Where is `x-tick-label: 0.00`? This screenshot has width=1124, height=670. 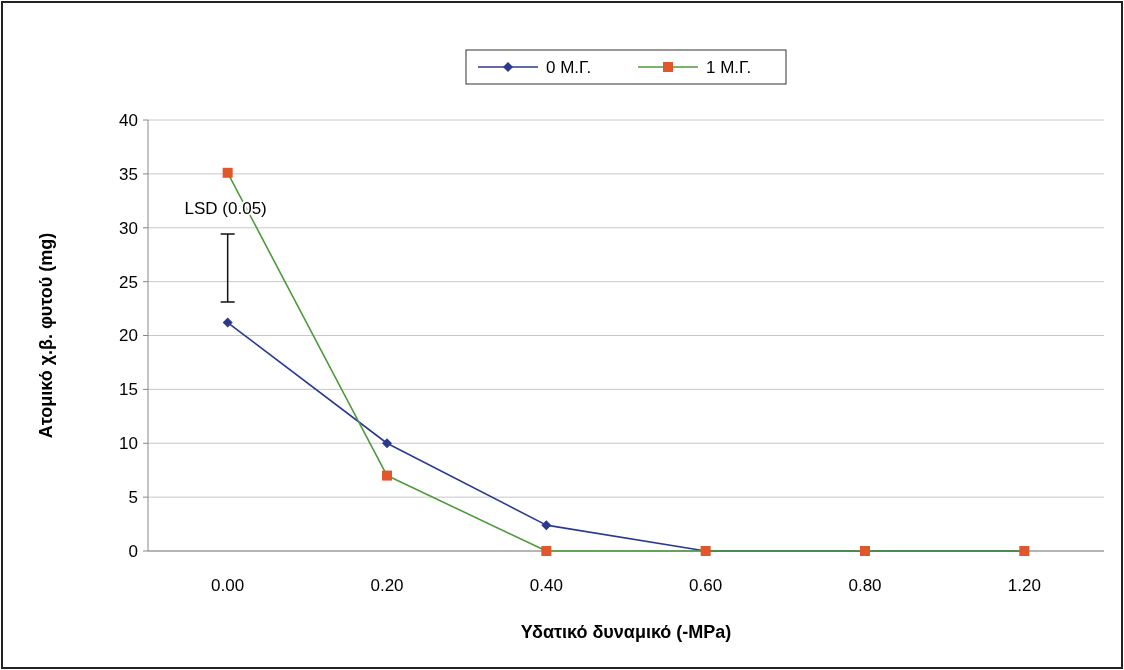 x-tick-label: 0.00 is located at coordinates (228, 585).